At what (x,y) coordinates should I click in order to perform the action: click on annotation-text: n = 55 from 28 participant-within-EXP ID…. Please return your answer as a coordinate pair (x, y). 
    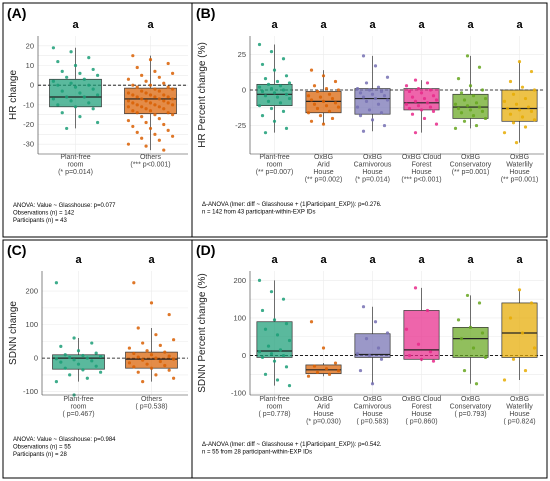
    Looking at the image, I should click on (257, 453).